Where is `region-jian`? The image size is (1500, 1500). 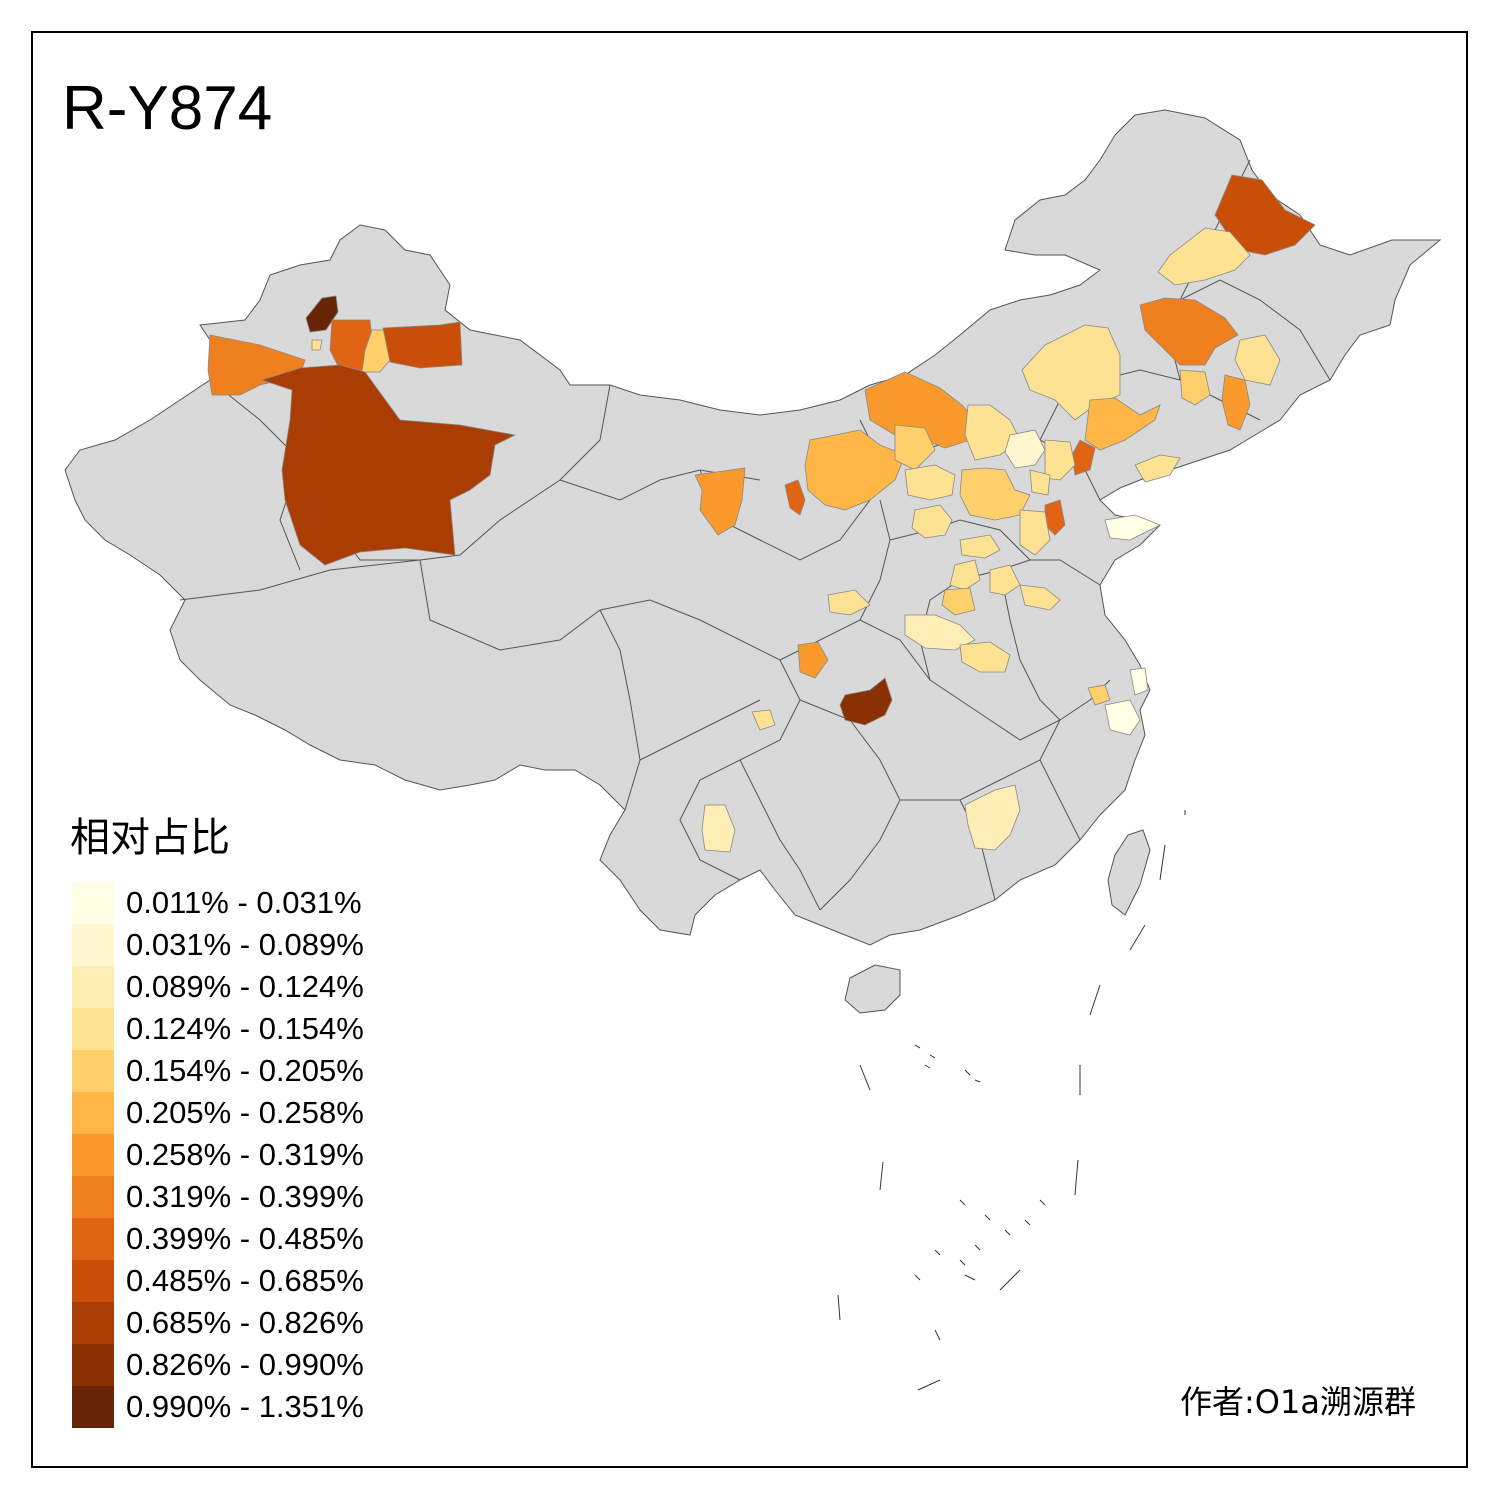 region-jian is located at coordinates (992, 817).